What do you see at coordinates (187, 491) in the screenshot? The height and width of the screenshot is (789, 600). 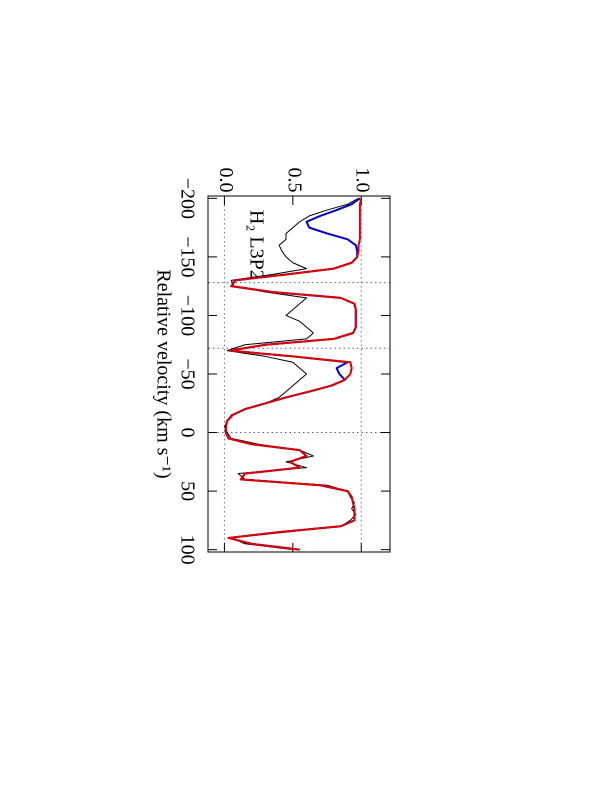 I see `x-tick-label: 50` at bounding box center [187, 491].